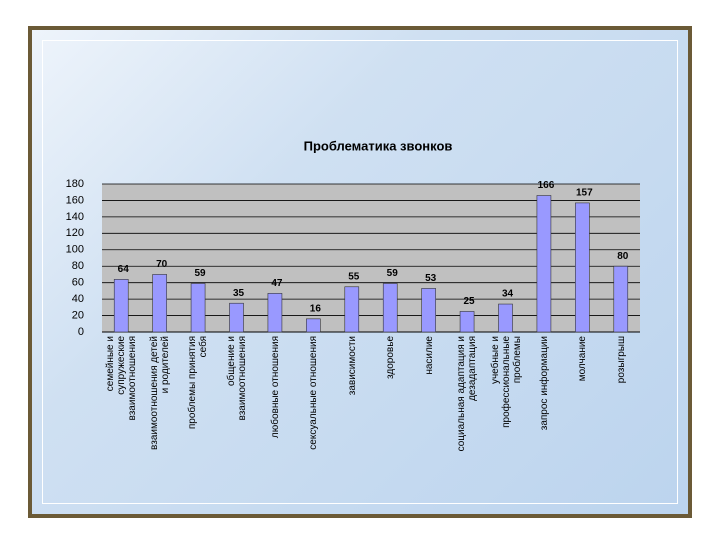 The image size is (720, 540). Describe the element at coordinates (236, 378) in the screenshot. I see `x-tick-label: общение и взаимоотношения` at that location.